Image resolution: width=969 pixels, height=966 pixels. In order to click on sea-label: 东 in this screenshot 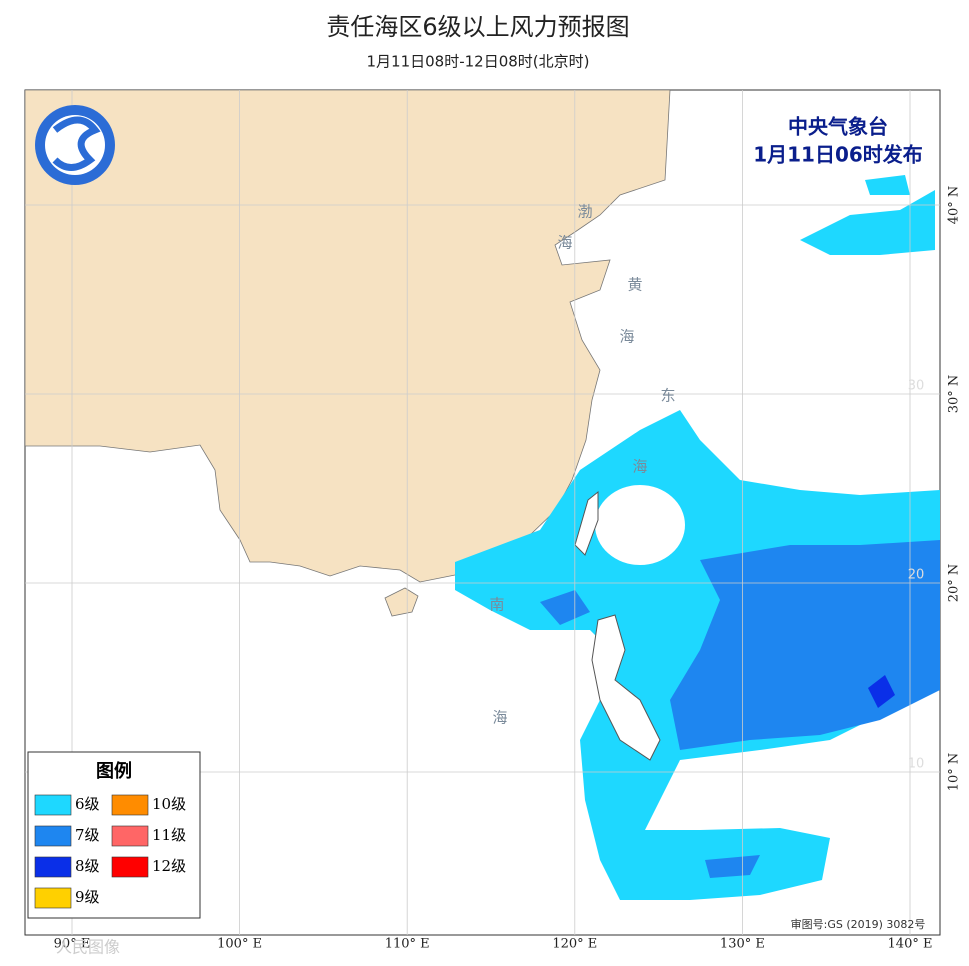, I will do `click(667, 396)`.